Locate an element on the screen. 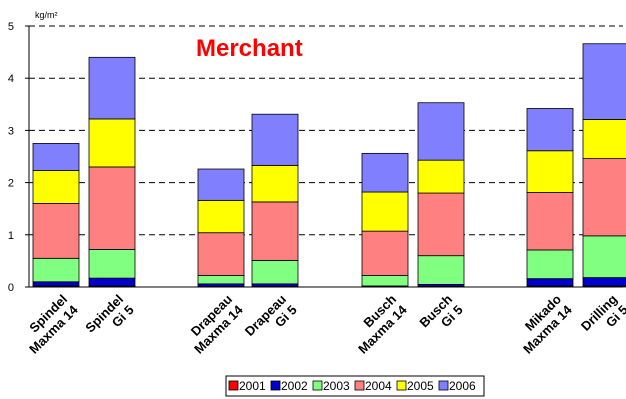 The image size is (626, 399). y-tick-label: 3 is located at coordinates (11, 131).